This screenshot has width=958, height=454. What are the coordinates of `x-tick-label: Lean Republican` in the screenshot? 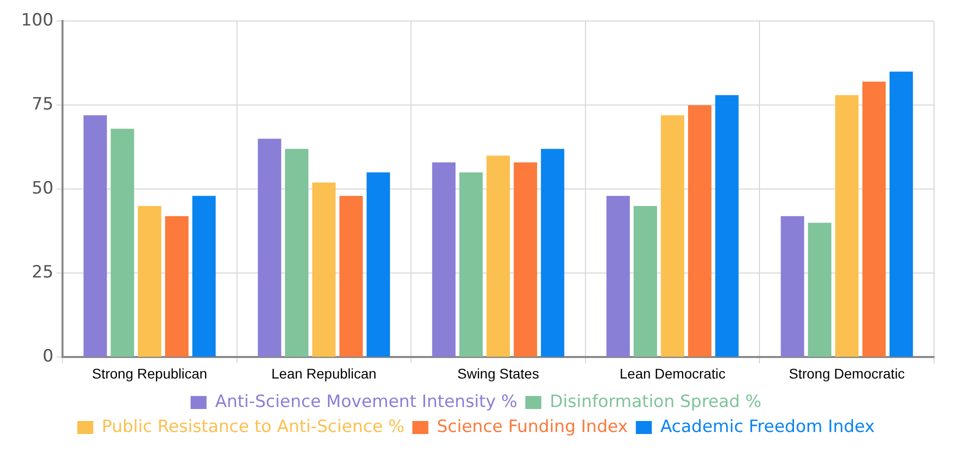 It's located at (323, 373).